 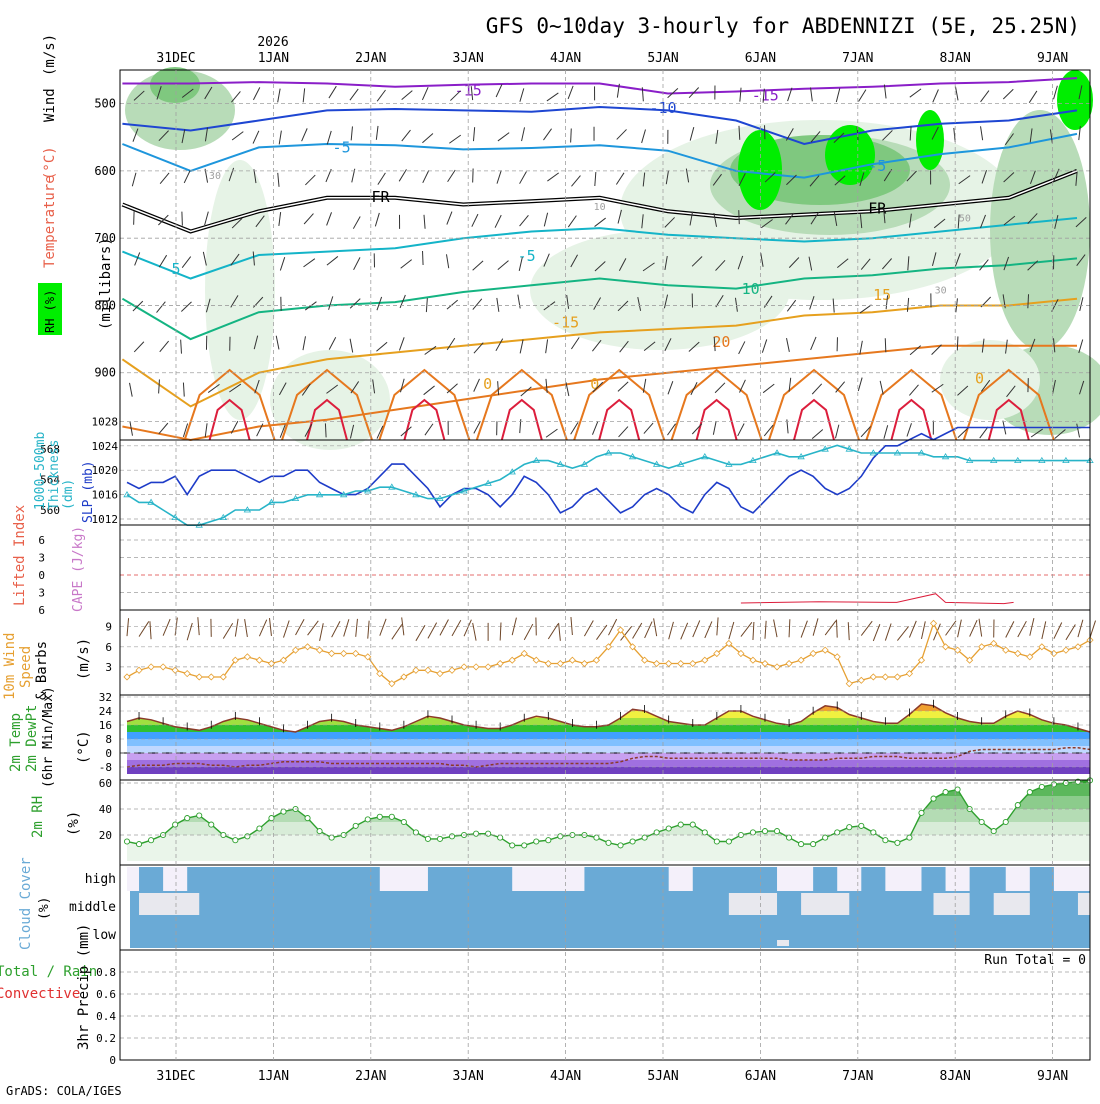 I want to click on cloud-layer-label: high, so click(x=100, y=879).